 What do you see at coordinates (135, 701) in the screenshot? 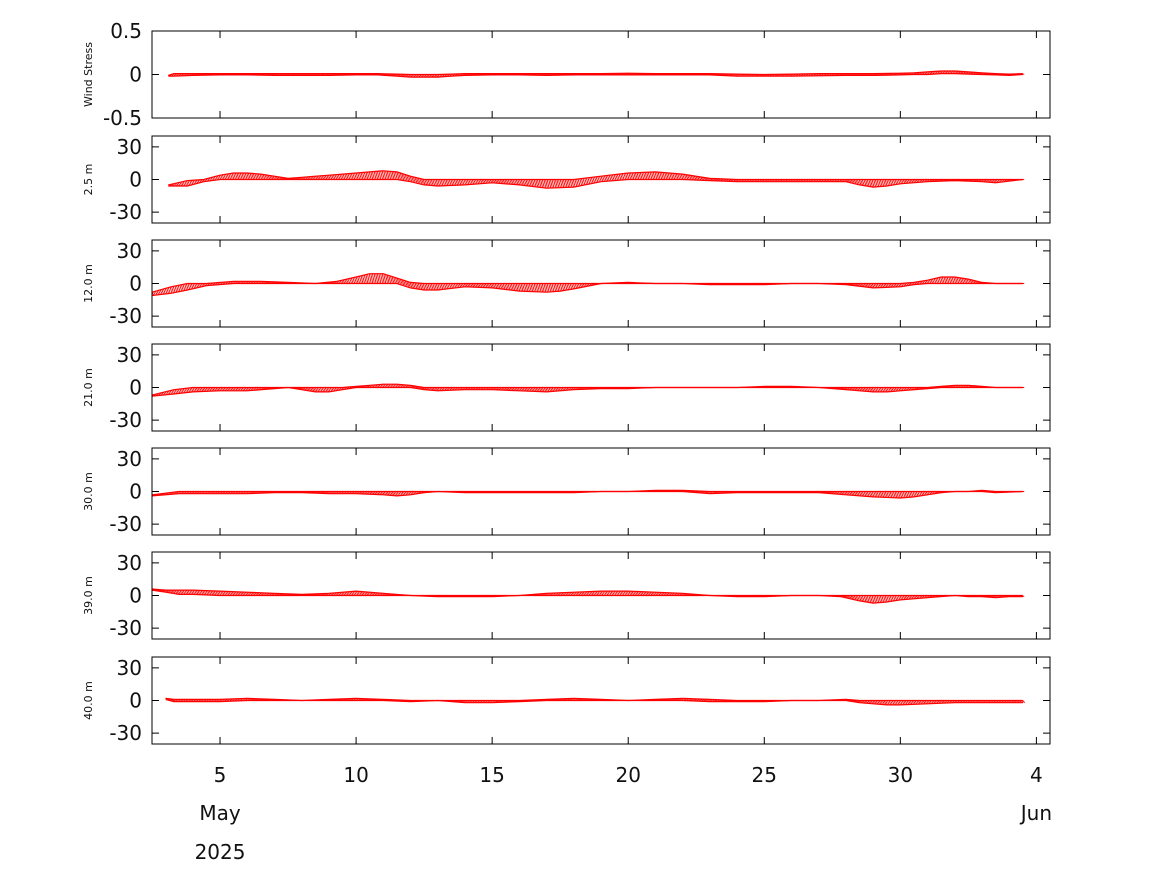
I see `ytick-label-6-1: 0` at bounding box center [135, 701].